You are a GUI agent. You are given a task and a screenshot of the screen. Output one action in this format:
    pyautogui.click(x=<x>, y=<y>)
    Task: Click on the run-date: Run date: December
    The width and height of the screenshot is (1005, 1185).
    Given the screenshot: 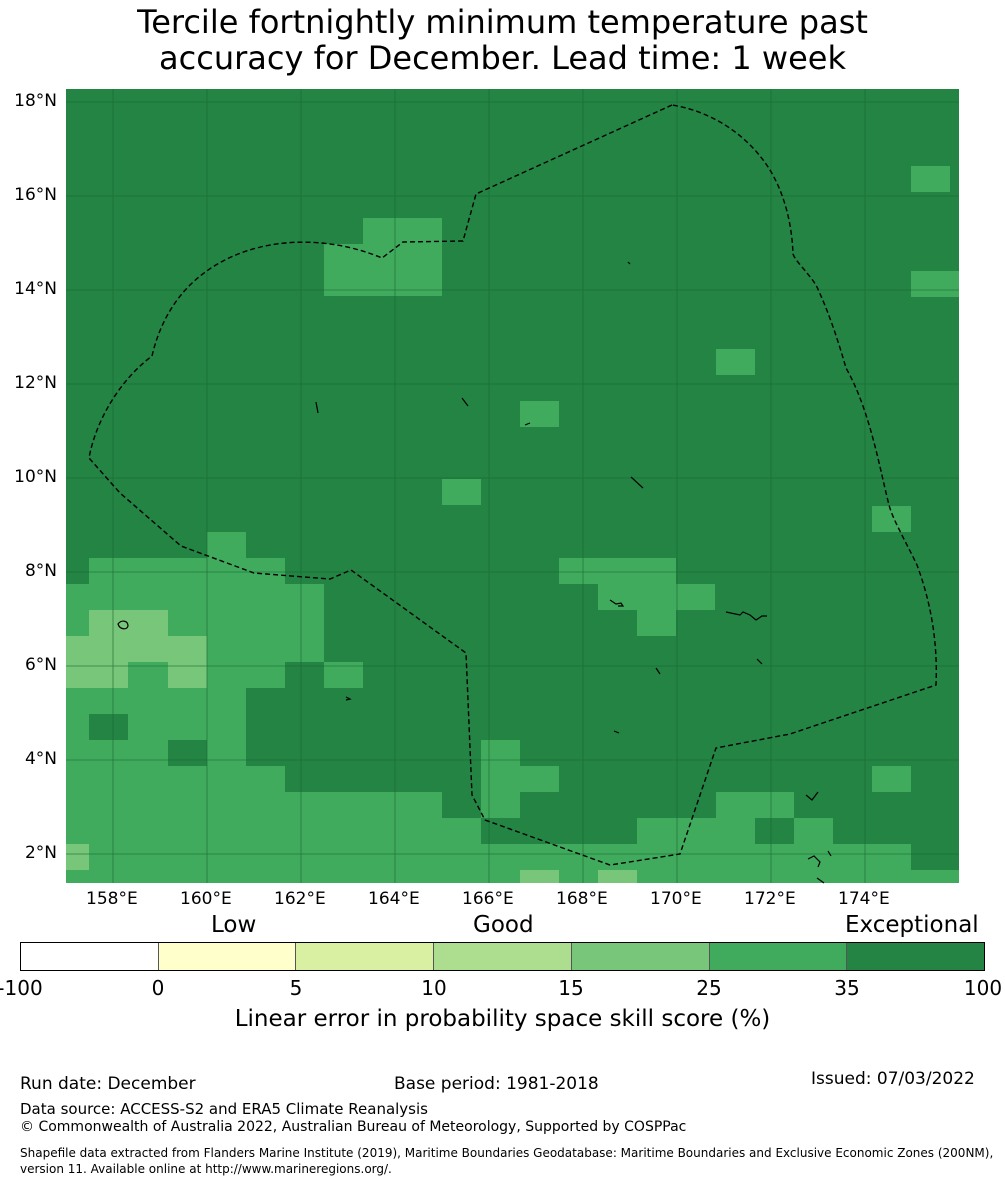 What is the action you would take?
    pyautogui.click(x=108, y=1084)
    